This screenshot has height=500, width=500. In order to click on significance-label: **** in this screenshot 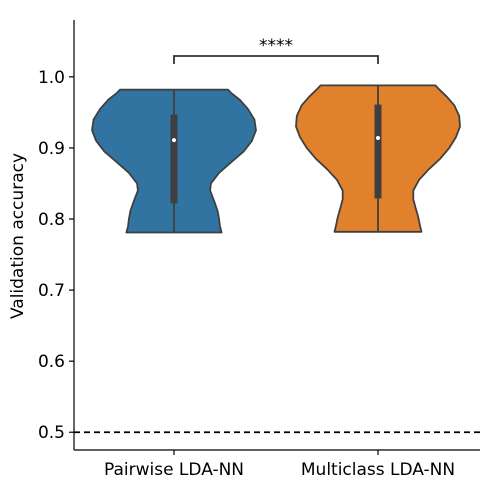, I will do `click(276, 46)`.